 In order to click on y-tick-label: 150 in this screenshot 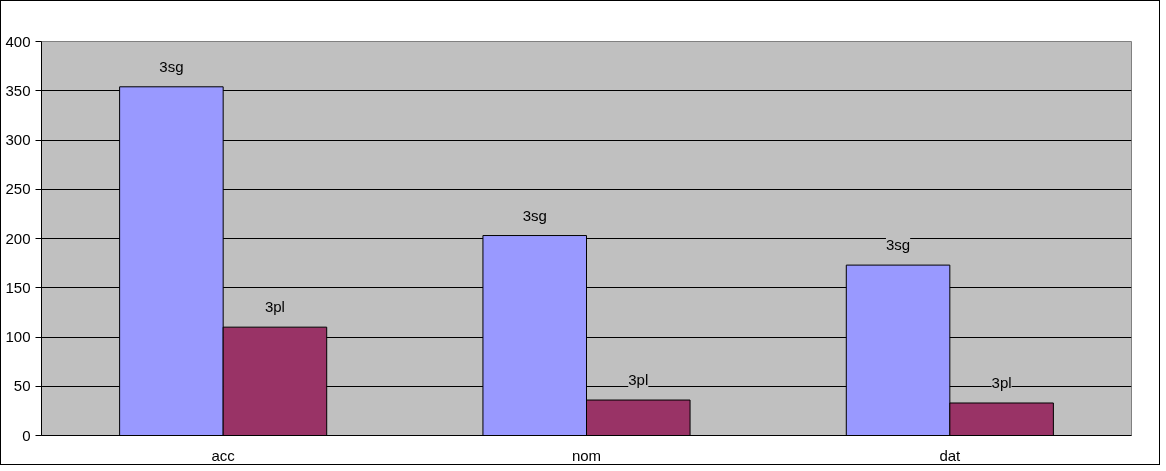, I will do `click(18, 287)`.